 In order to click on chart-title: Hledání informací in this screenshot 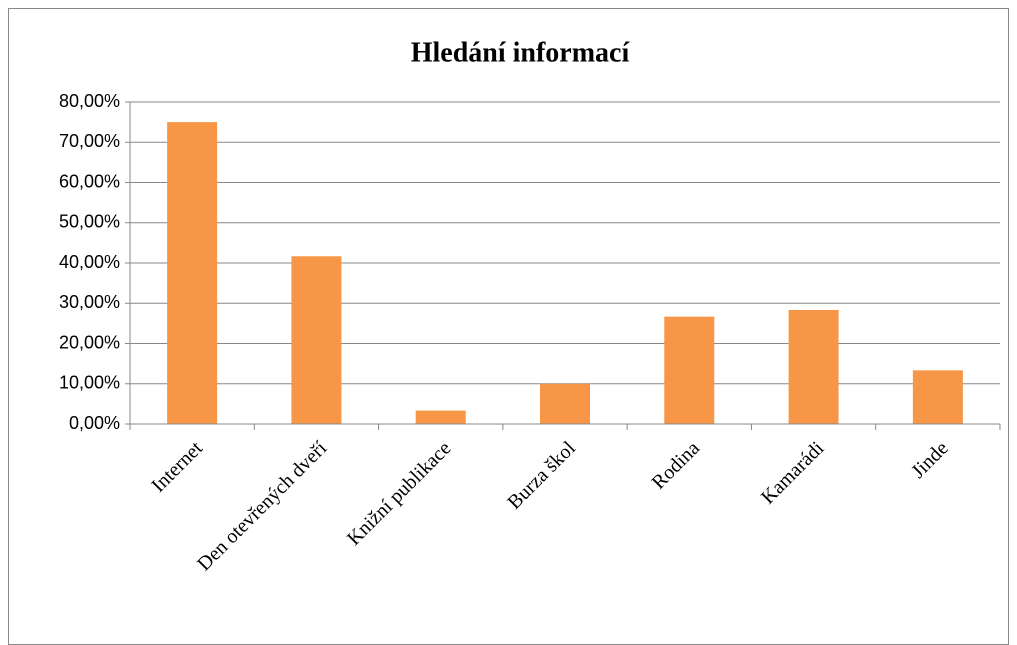, I will do `click(521, 52)`.